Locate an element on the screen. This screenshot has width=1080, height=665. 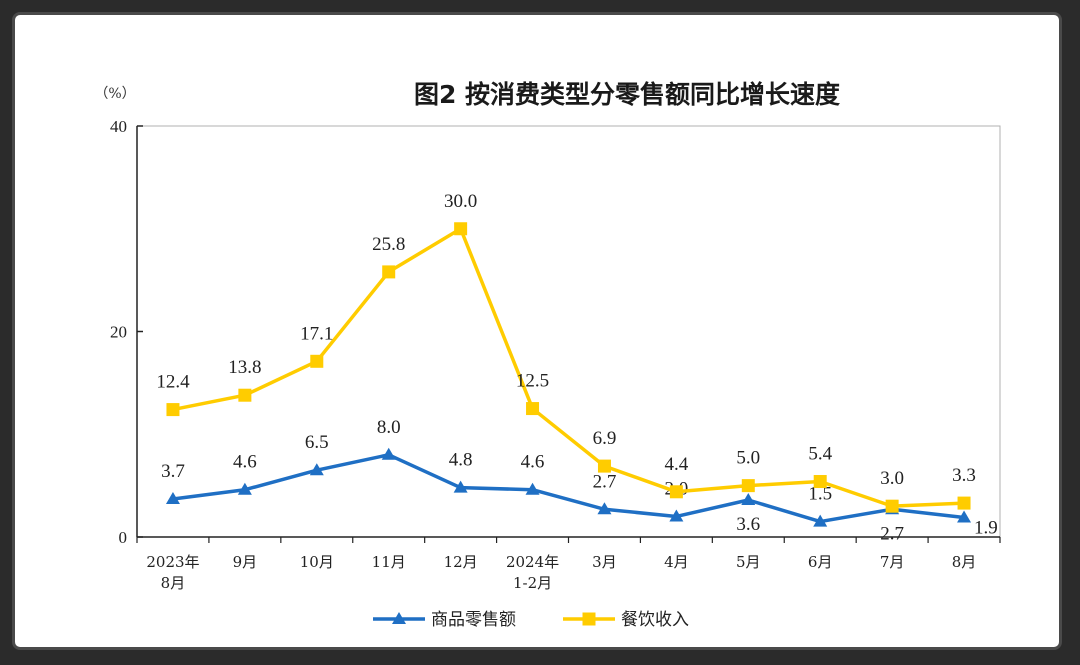
data-label: 12.5 is located at coordinates (532, 381).